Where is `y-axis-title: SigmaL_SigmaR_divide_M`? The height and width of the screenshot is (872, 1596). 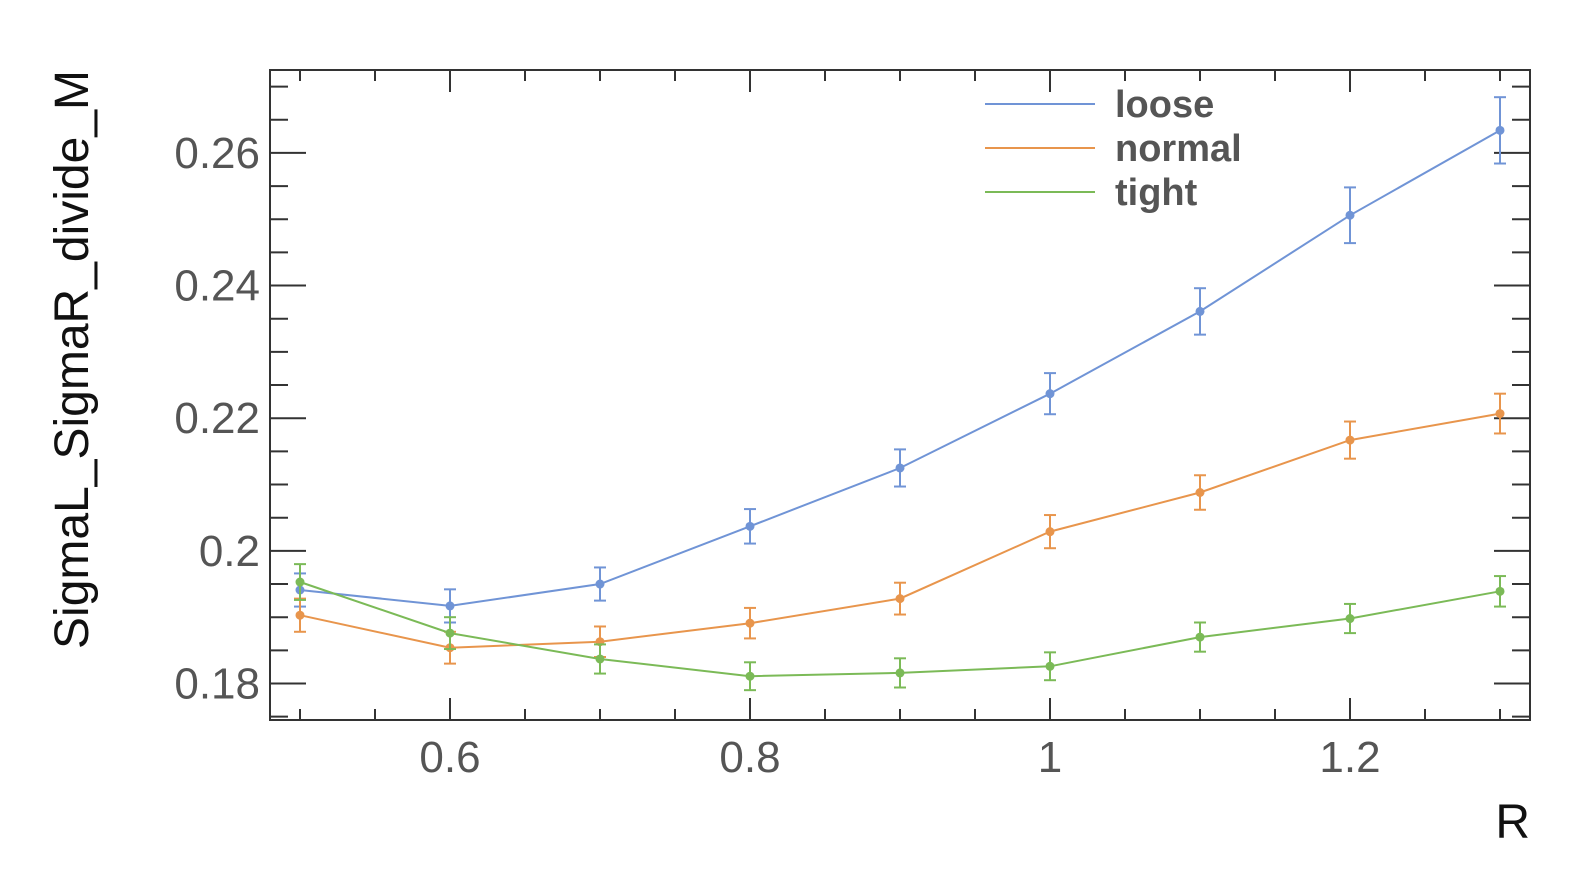
y-axis-title: SigmaL_SigmaR_divide_M is located at coordinates (72, 359).